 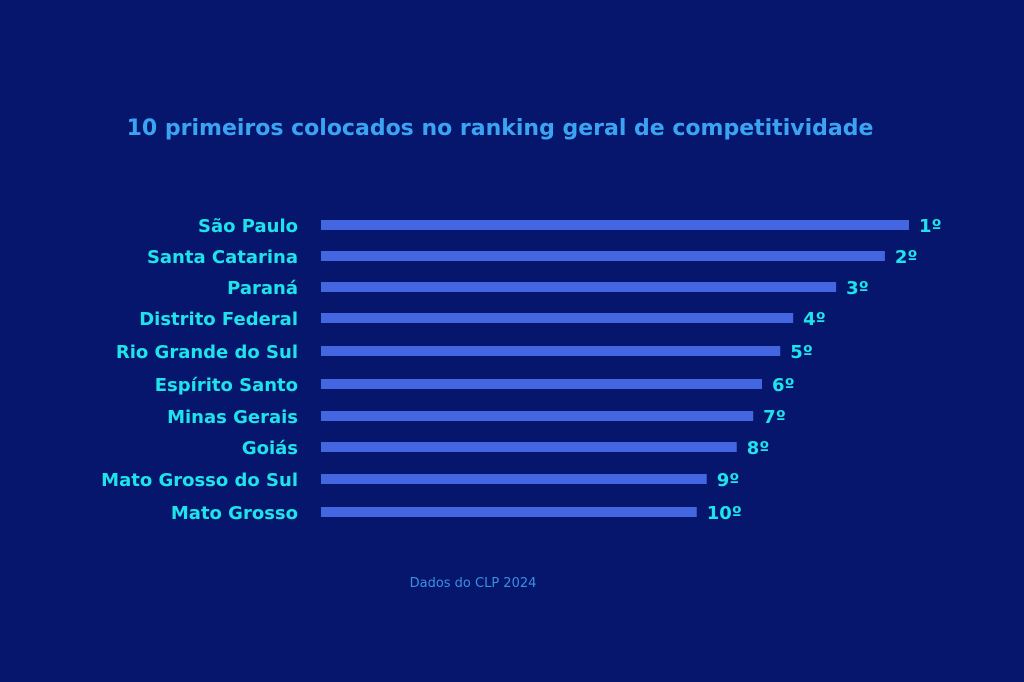 I want to click on chart-source: Dados do CLP 2024, so click(x=473, y=583).